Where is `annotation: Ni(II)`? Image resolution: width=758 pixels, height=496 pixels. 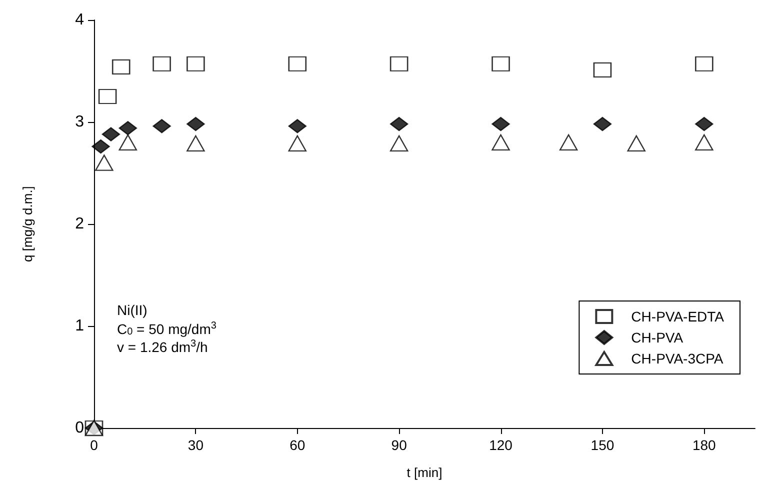
annotation: Ni(II) is located at coordinates (132, 310).